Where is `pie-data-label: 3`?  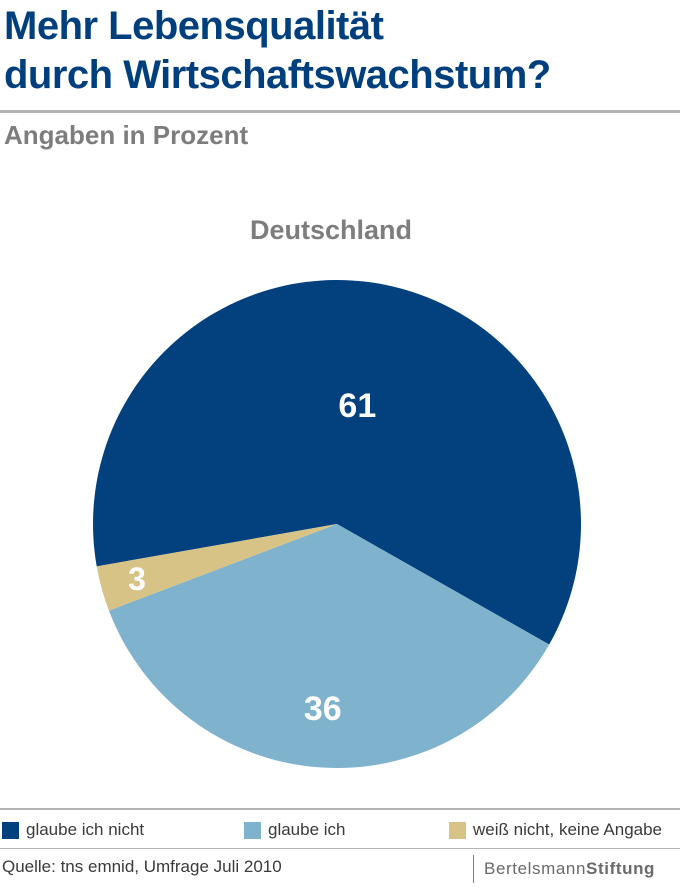 pie-data-label: 3 is located at coordinates (137, 579).